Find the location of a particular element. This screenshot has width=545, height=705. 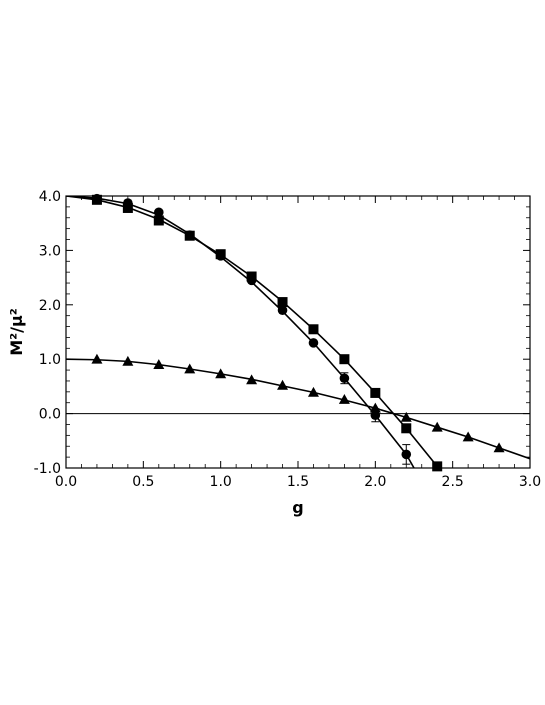

x-tick-label-1: 0.5 is located at coordinates (143, 482).